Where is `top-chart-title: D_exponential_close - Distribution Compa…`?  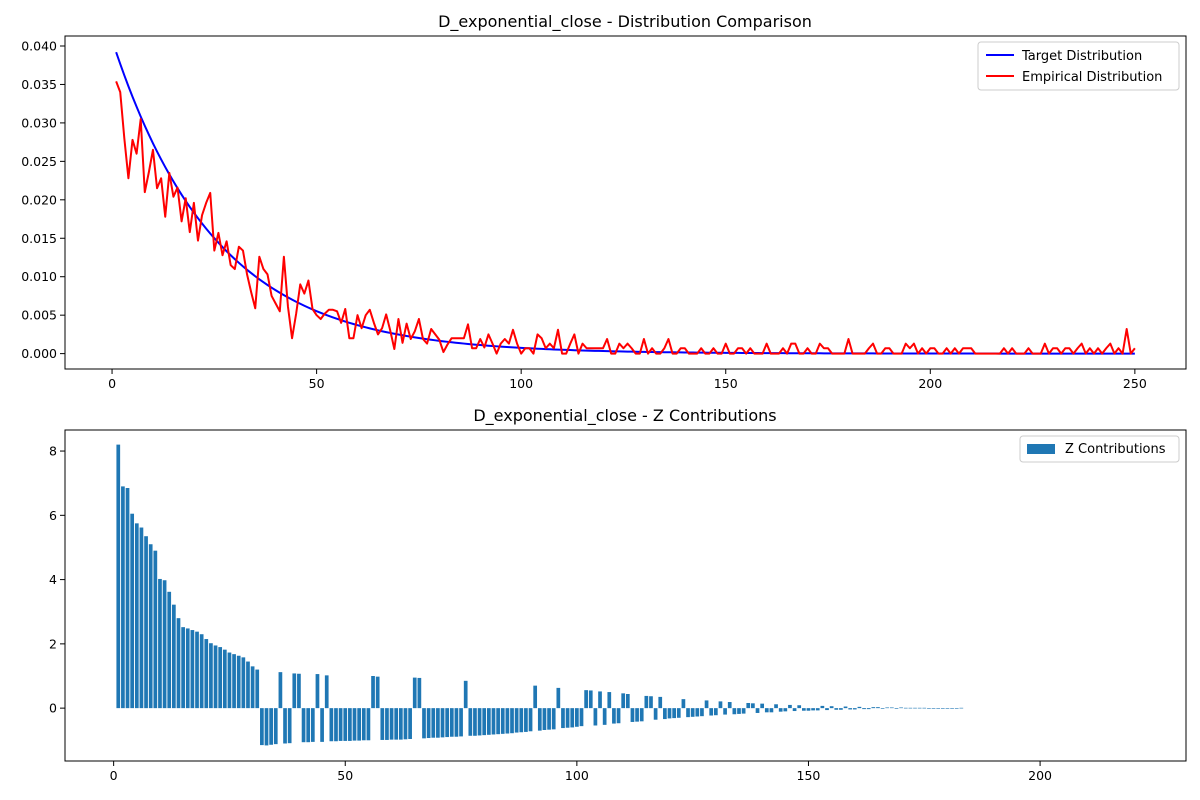
top-chart-title: D_exponential_close - Distribution Compa… is located at coordinates (625, 22).